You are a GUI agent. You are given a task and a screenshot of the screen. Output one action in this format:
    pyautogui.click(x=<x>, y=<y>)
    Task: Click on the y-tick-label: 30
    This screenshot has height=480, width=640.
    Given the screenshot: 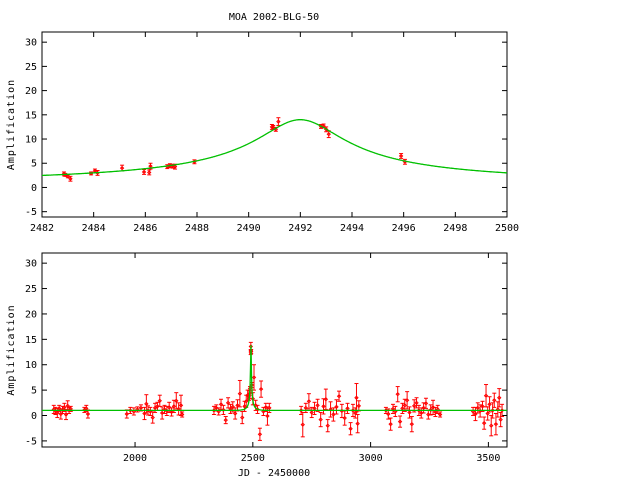 What is the action you would take?
    pyautogui.click(x=31, y=264)
    